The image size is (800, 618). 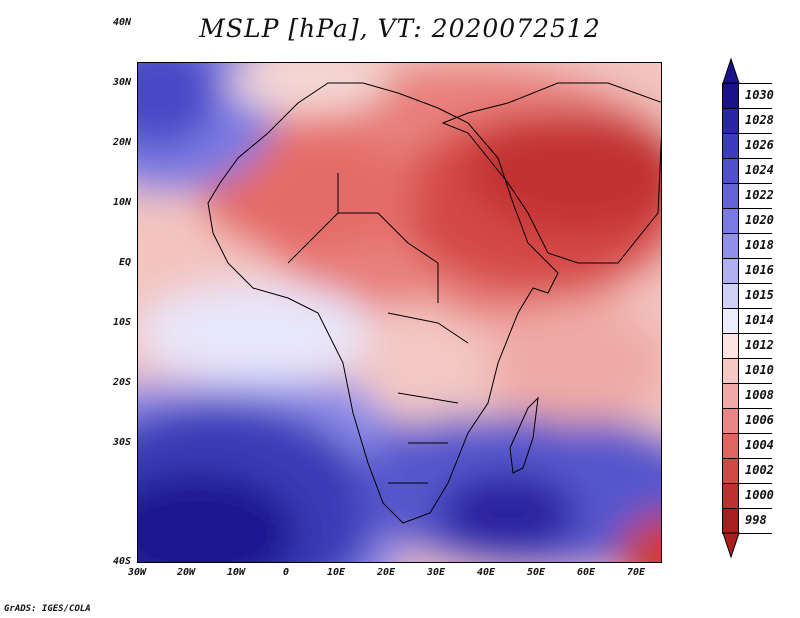 I want to click on colorbar-label: 1004, so click(x=759, y=445).